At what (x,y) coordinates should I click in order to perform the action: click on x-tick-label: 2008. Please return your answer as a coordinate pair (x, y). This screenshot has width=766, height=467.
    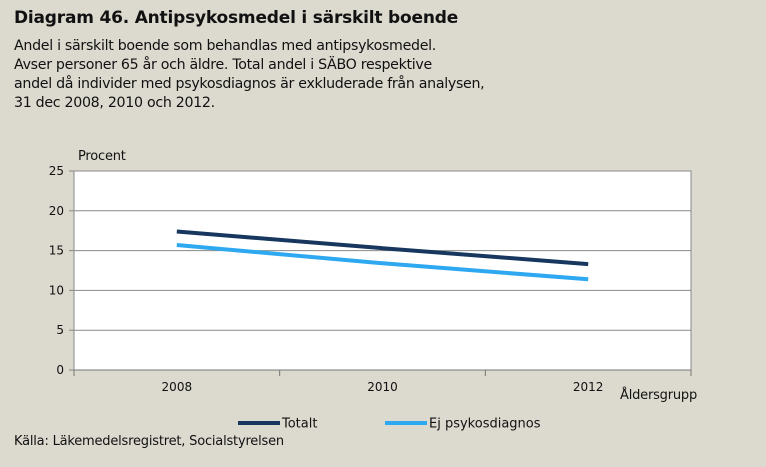
    Looking at the image, I should click on (177, 387).